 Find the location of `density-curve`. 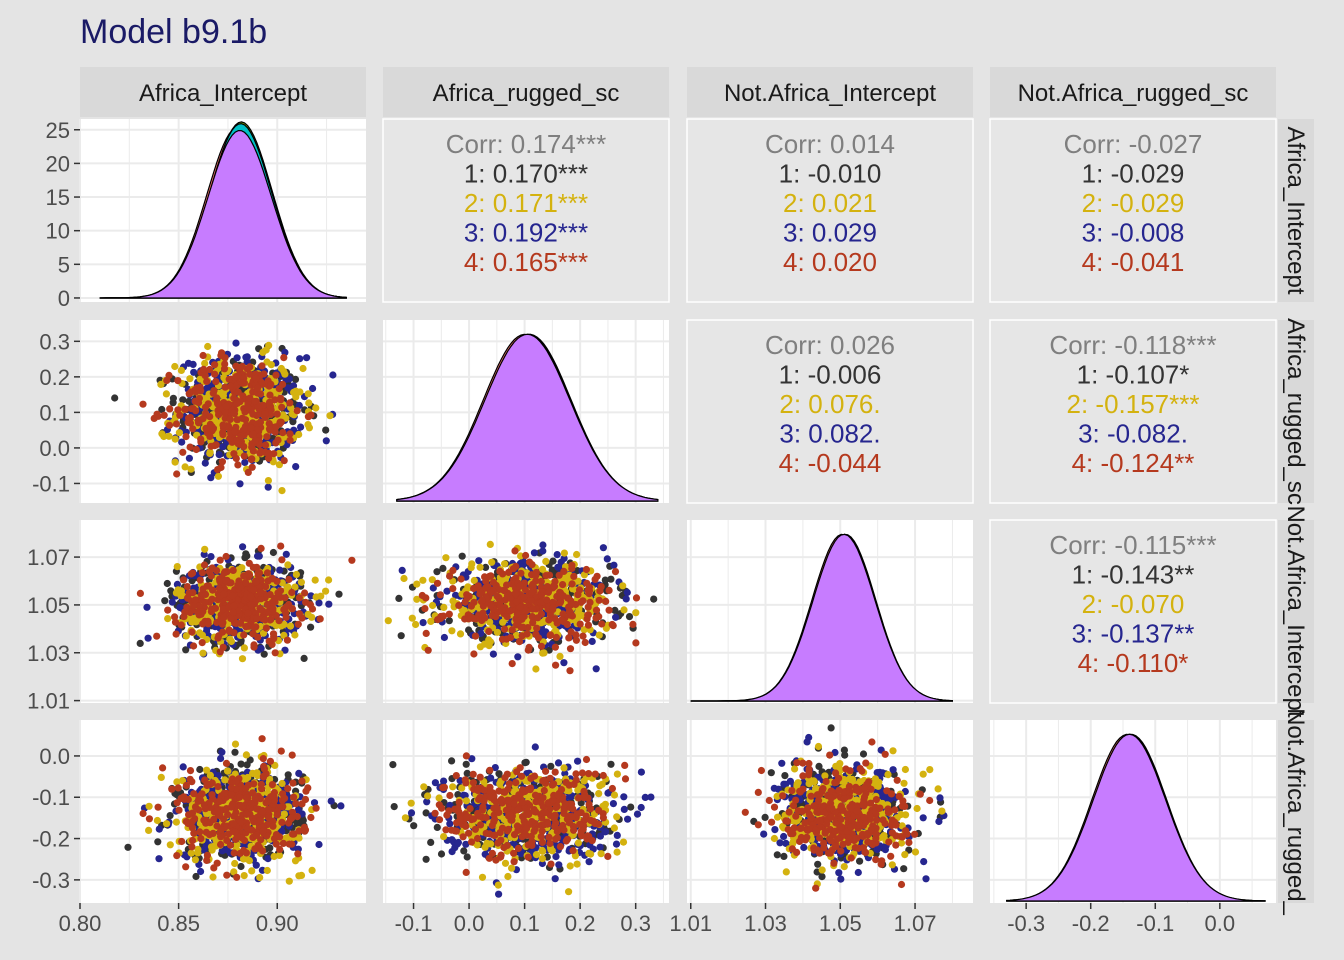

density-curve is located at coordinates (527, 417).